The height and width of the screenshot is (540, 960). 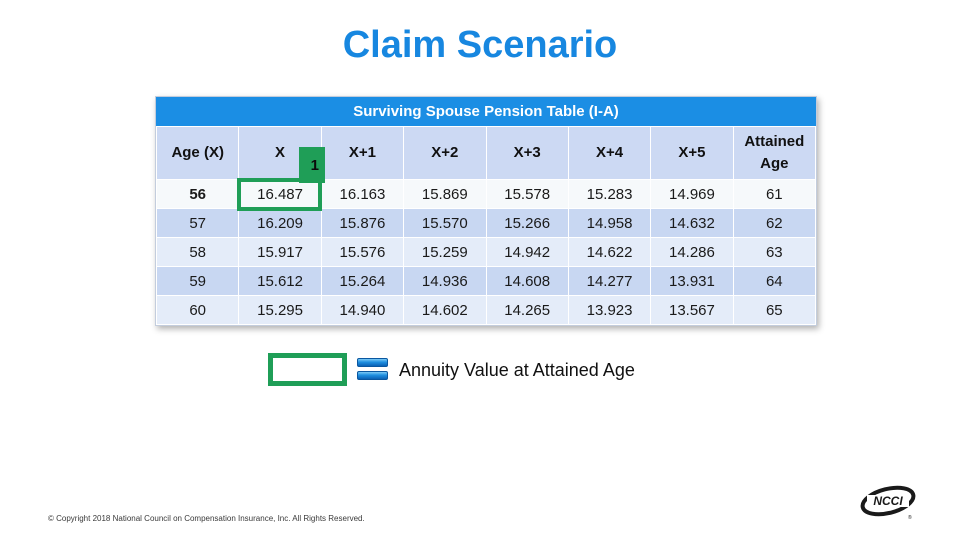 I want to click on ncci-logo-text: NCCI, so click(x=888, y=501).